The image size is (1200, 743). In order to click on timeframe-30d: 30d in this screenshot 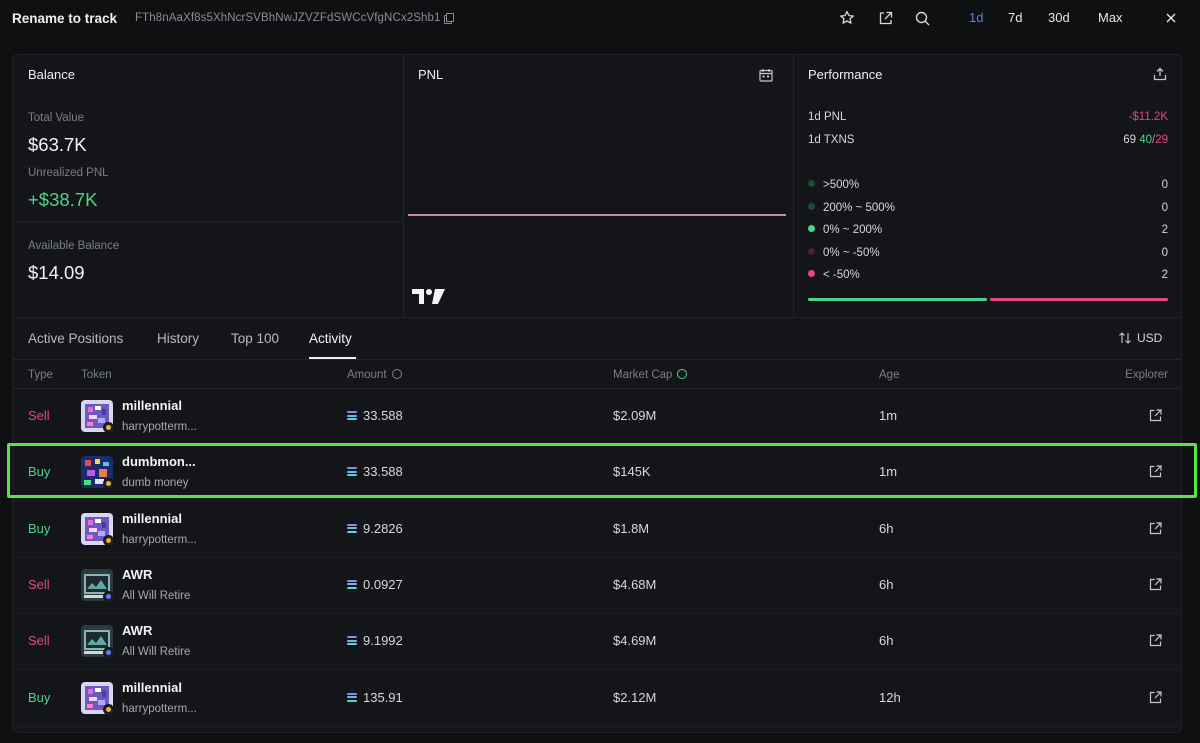, I will do `click(1059, 17)`.